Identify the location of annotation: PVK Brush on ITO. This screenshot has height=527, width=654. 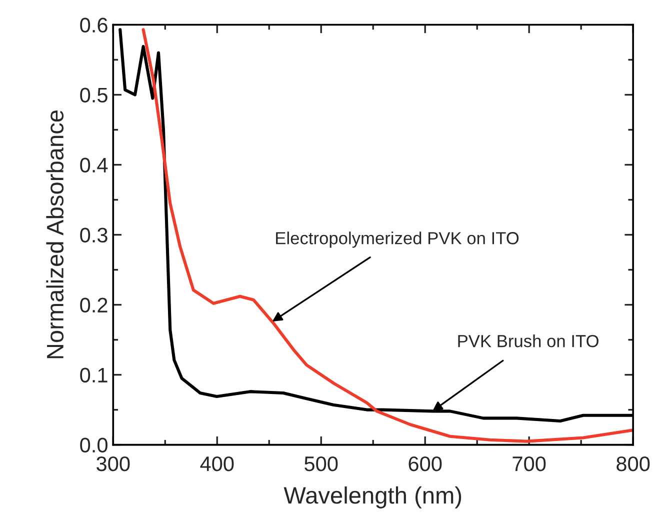
(528, 341).